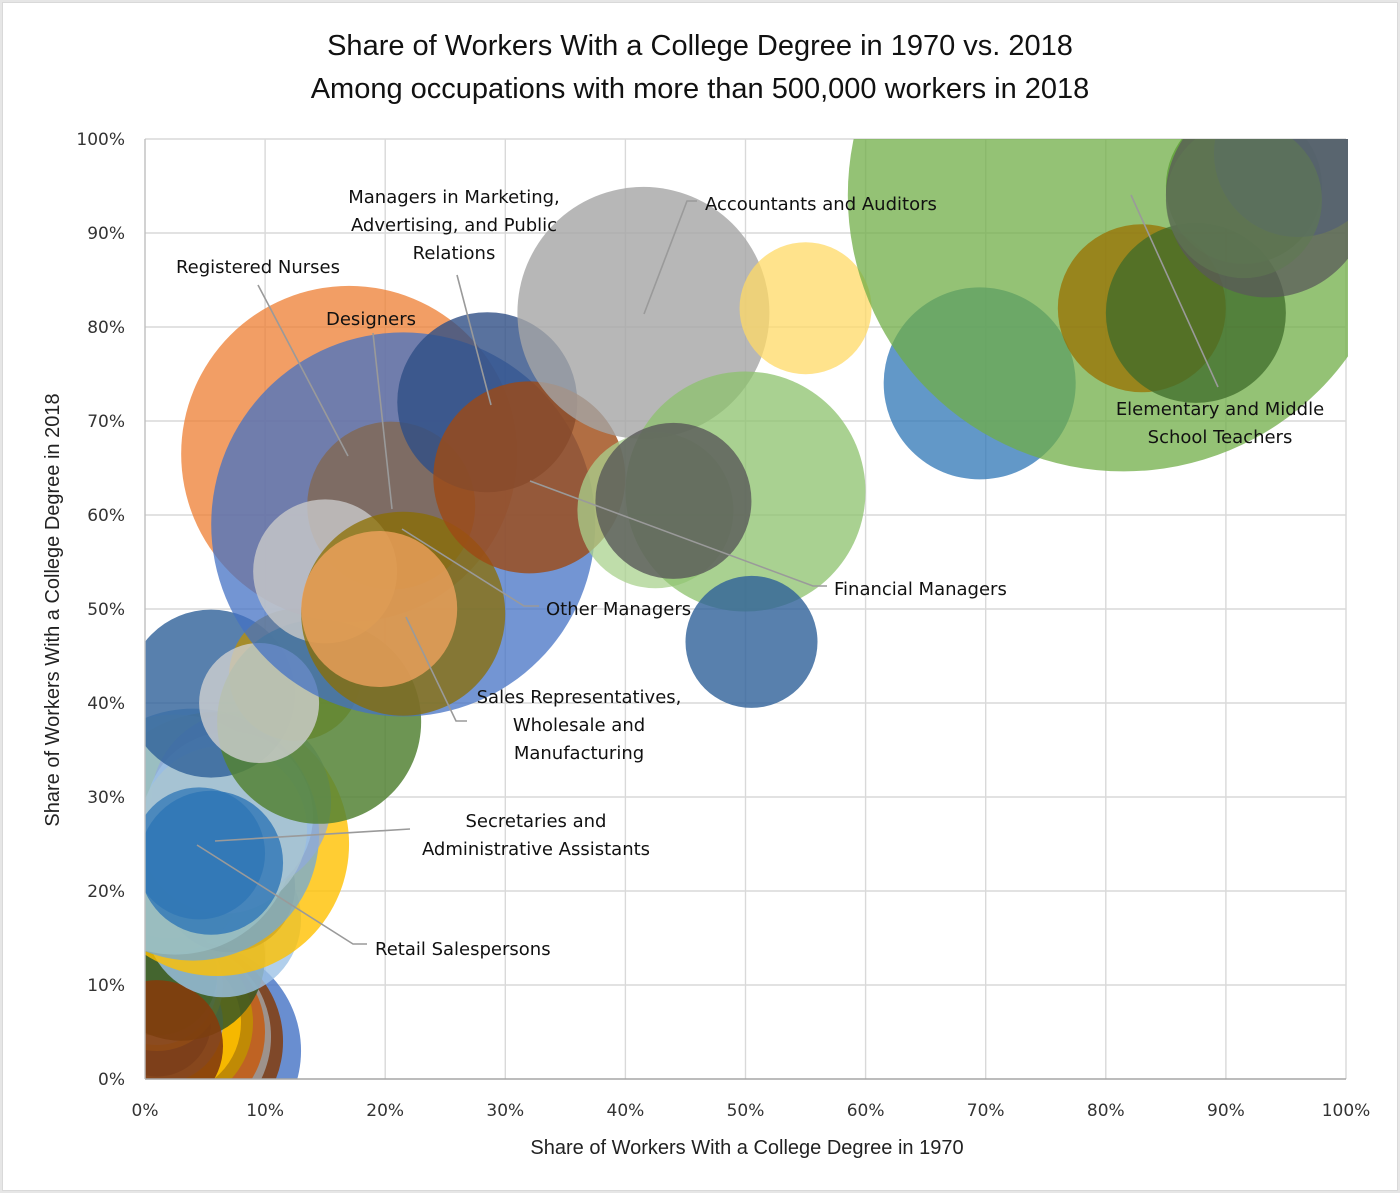  Describe the element at coordinates (1220, 437) in the screenshot. I see `annotation-label: School Teachers` at that location.